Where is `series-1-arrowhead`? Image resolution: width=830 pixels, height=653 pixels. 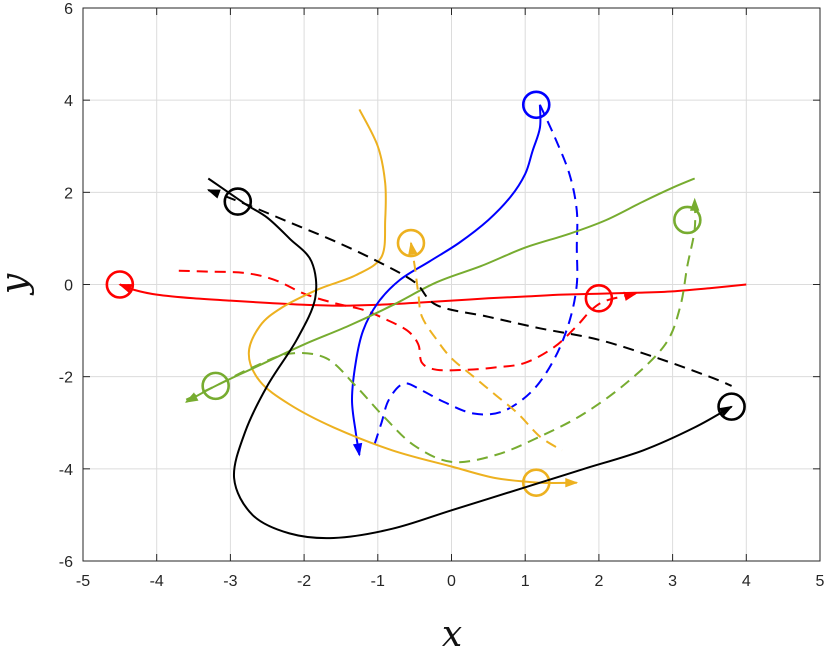
series-1-arrowhead is located at coordinates (630, 296).